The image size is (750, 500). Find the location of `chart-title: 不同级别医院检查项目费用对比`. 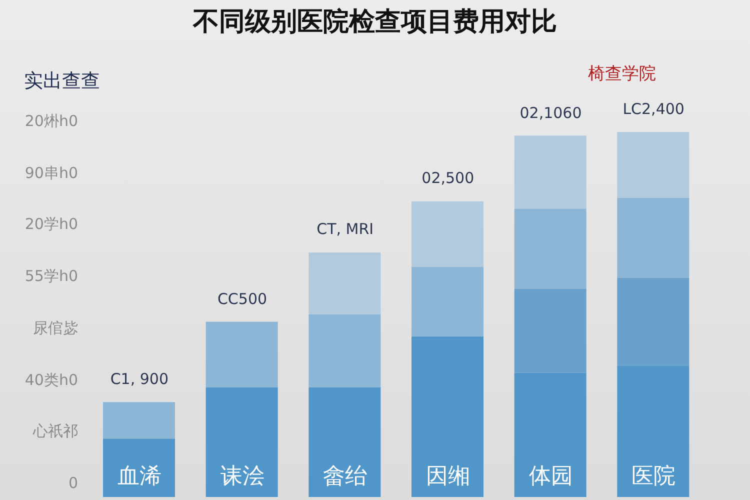

chart-title: 不同级别医院检查项目费用对比 is located at coordinates (375, 22).